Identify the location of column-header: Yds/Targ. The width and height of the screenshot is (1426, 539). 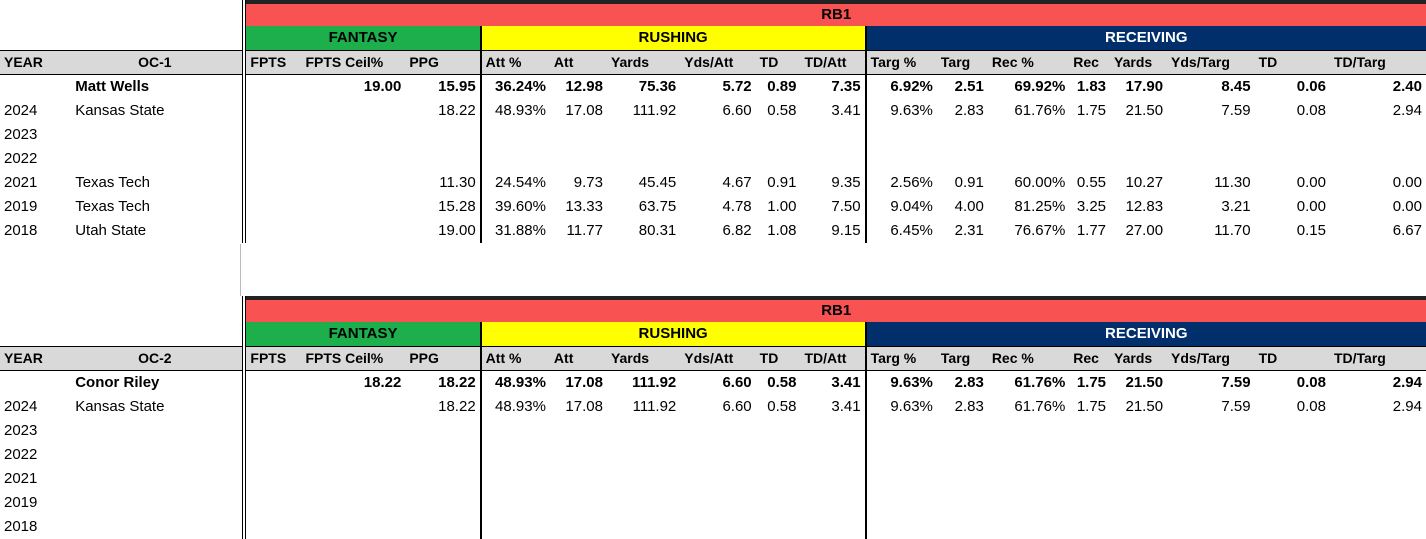
(1211, 358).